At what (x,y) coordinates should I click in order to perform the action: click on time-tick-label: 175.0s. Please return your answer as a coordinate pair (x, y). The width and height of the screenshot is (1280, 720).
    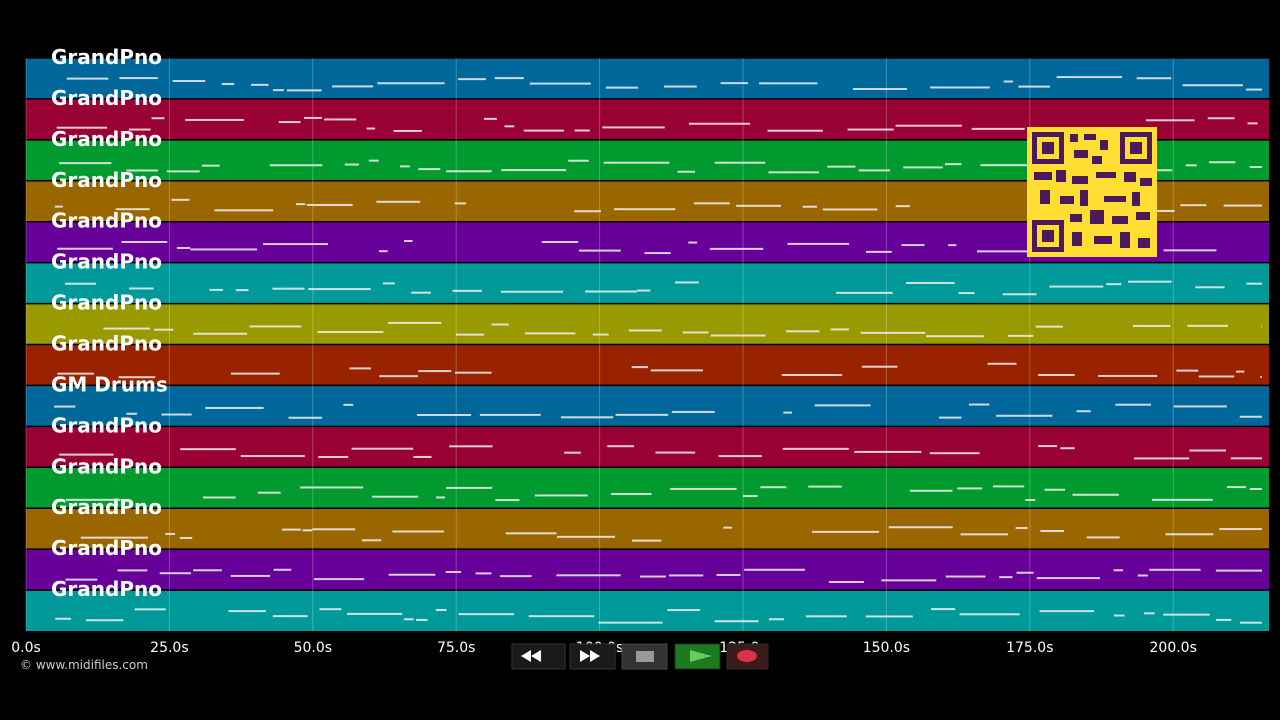
    Looking at the image, I should click on (1029, 648).